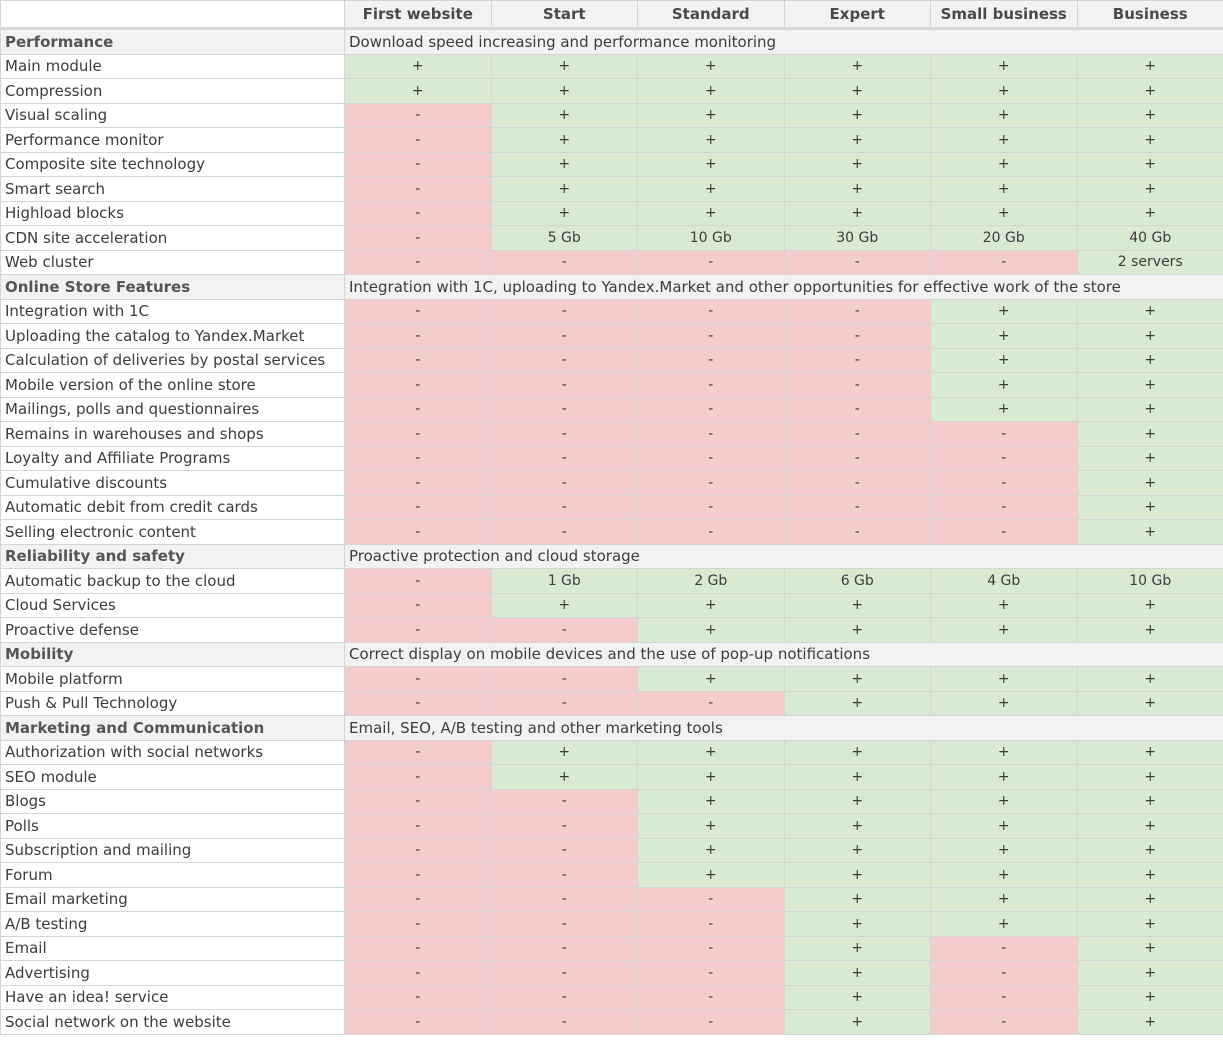 This screenshot has height=1040, width=1223. Describe the element at coordinates (172, 238) in the screenshot. I see `feature-name: CDN site acceleration` at that location.